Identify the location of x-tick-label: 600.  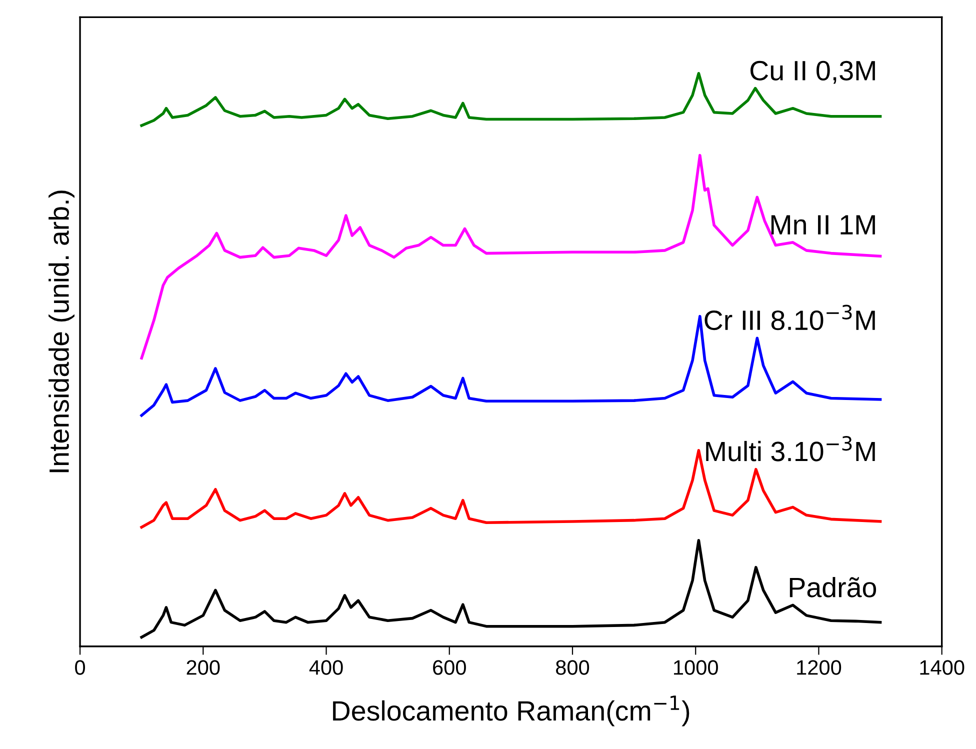
(449, 667).